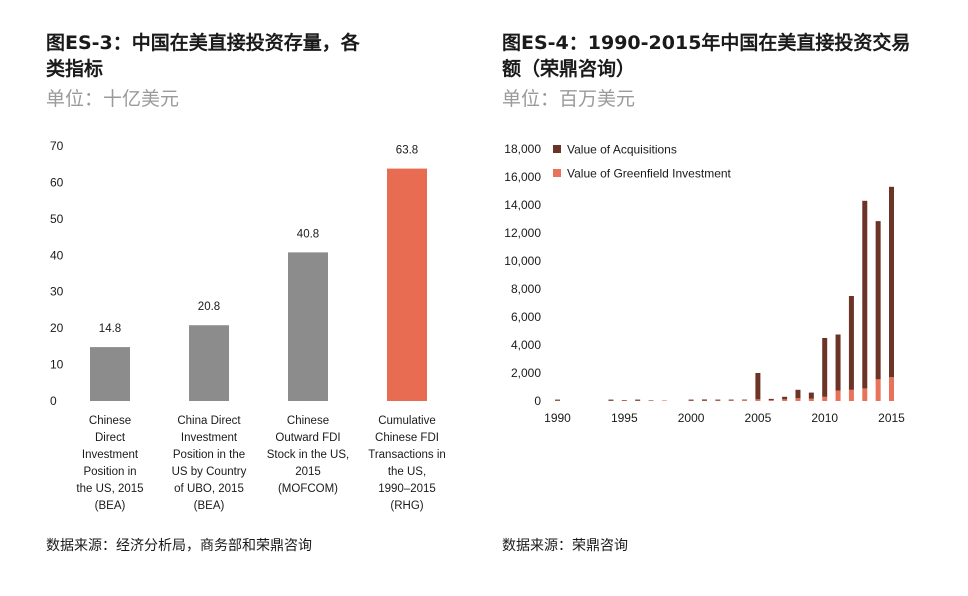  What do you see at coordinates (526, 289) in the screenshot?
I see `y-tick-label: 8,000` at bounding box center [526, 289].